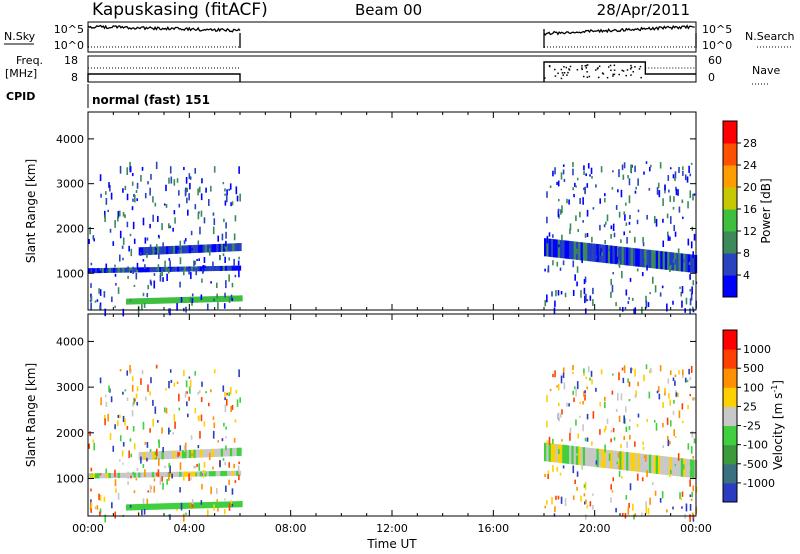 This screenshot has height=554, width=800. Describe the element at coordinates (180, 10) in the screenshot. I see `station-title: Kapuskasing (fitACF)` at that location.